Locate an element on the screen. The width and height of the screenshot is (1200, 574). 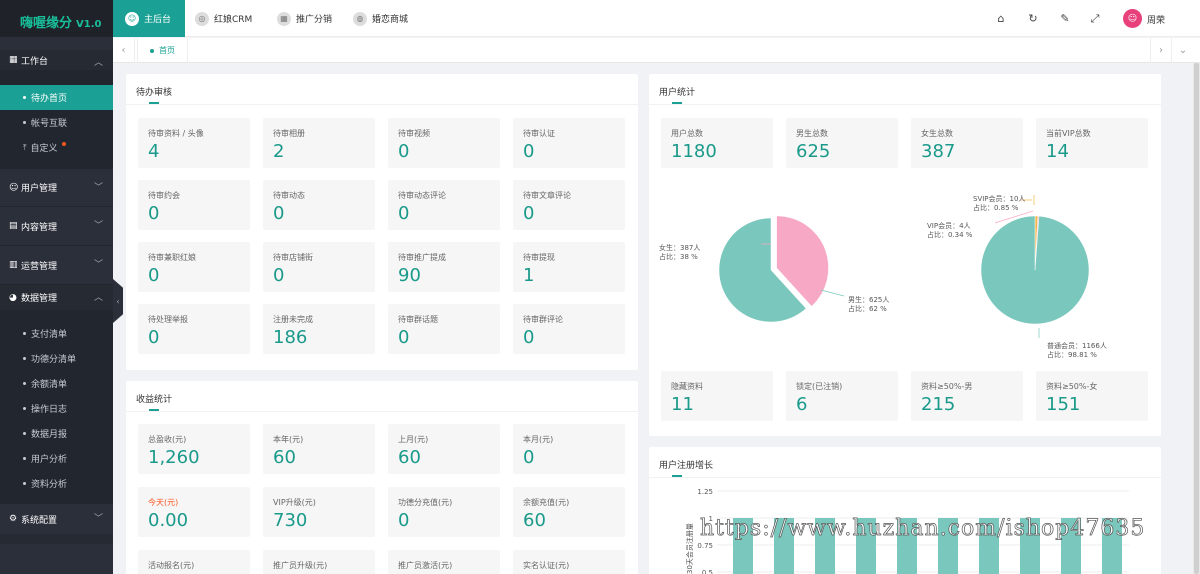
growth-ylabel: 30天会员注册量 is located at coordinates (689, 548).